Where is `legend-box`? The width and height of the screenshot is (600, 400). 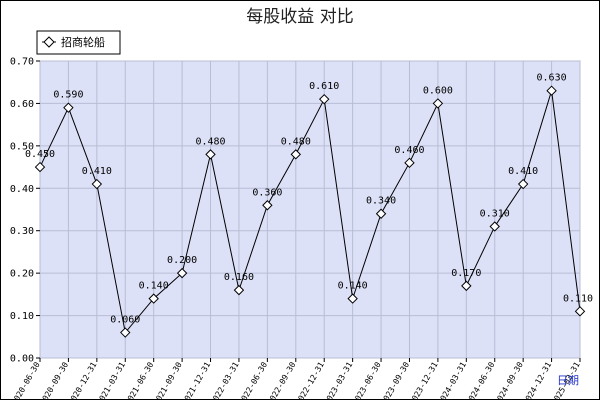 legend-box is located at coordinates (78, 42).